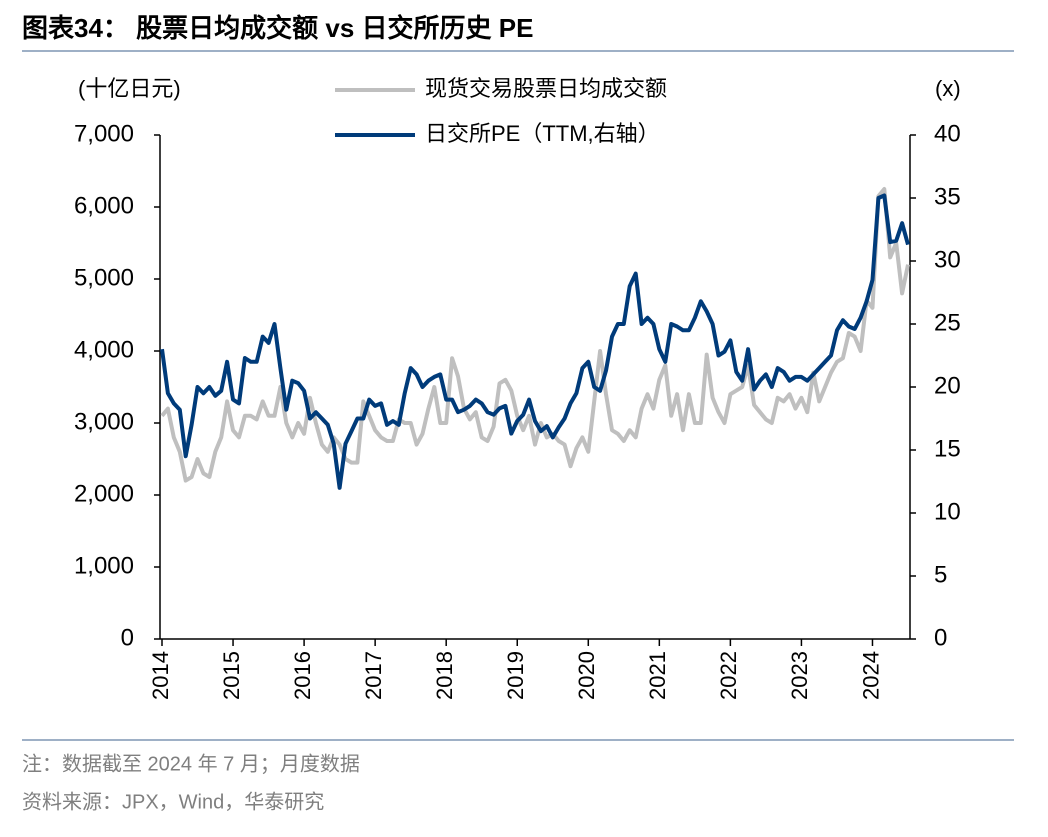  Describe the element at coordinates (444, 675) in the screenshot. I see `x-tick-label: 2018` at that location.